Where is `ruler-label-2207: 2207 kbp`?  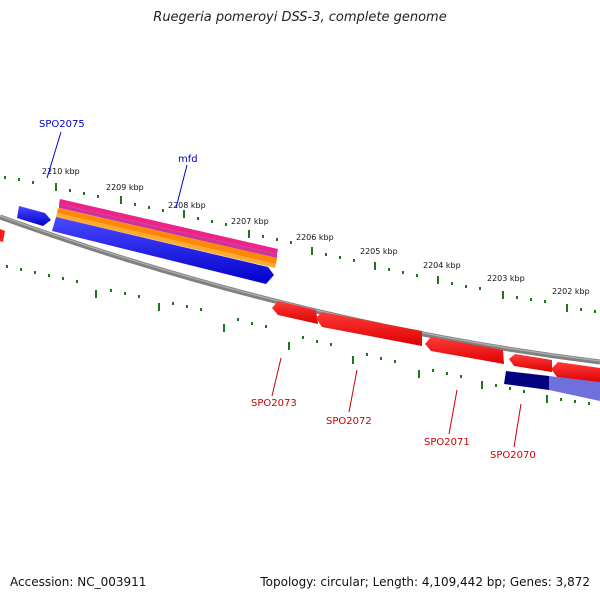 ruler-label-2207: 2207 kbp is located at coordinates (250, 221).